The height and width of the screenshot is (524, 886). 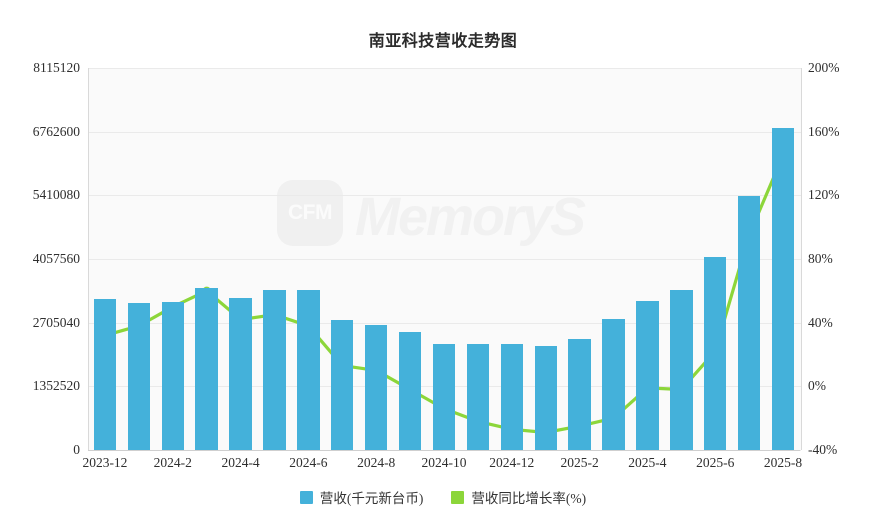 What do you see at coordinates (579, 462) in the screenshot?
I see `x-axis-tick: 2025-2` at bounding box center [579, 462].